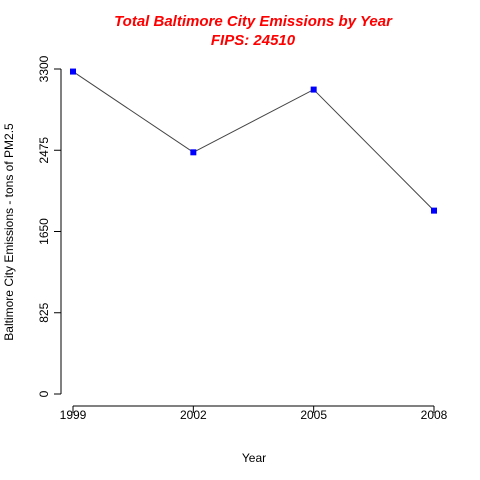  What do you see at coordinates (44, 312) in the screenshot?
I see `y-tick-label: 825` at bounding box center [44, 312].